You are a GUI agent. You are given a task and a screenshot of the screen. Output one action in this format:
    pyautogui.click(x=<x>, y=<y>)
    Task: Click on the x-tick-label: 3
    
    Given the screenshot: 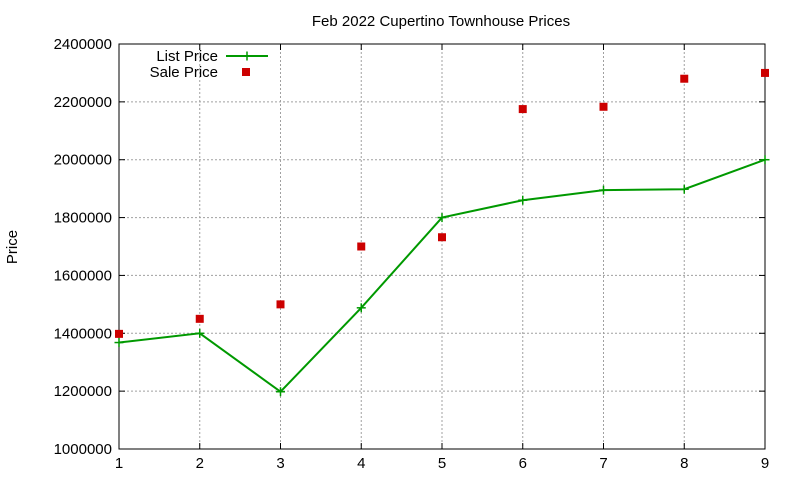 What is the action you would take?
    pyautogui.click(x=280, y=463)
    